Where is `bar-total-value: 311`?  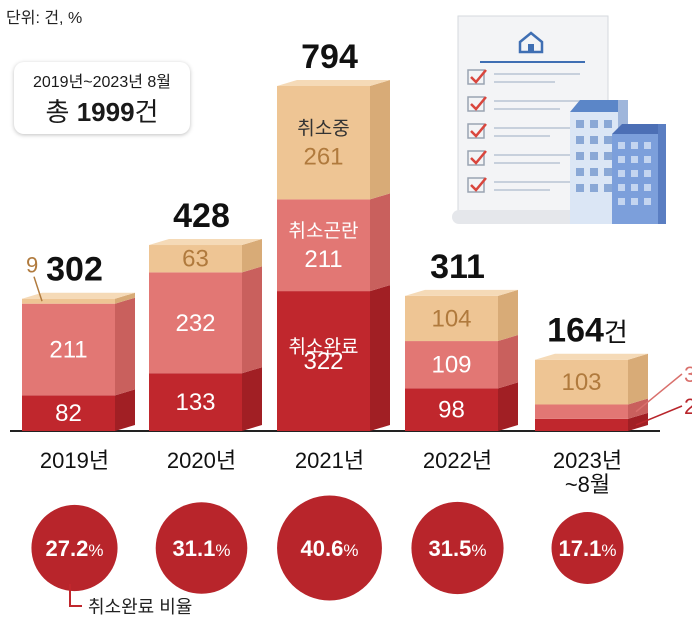
bar-total-value: 311 is located at coordinates (457, 267).